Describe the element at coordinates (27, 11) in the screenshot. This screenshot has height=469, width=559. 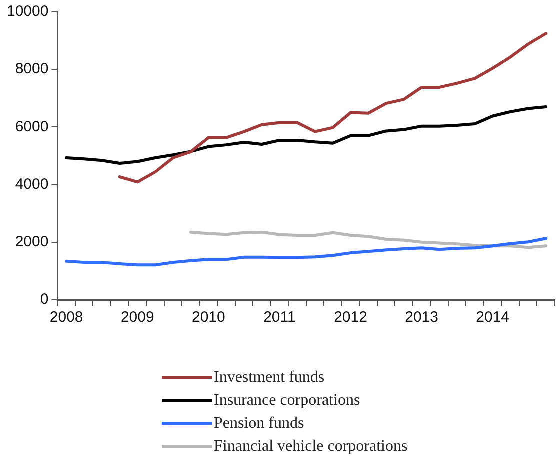
I see `y-tick-label: 10000` at that location.